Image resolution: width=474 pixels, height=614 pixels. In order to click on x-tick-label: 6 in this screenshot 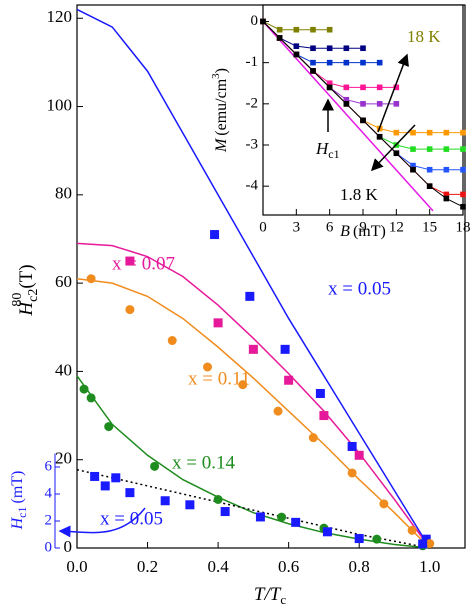, I will do `click(330, 227)`.